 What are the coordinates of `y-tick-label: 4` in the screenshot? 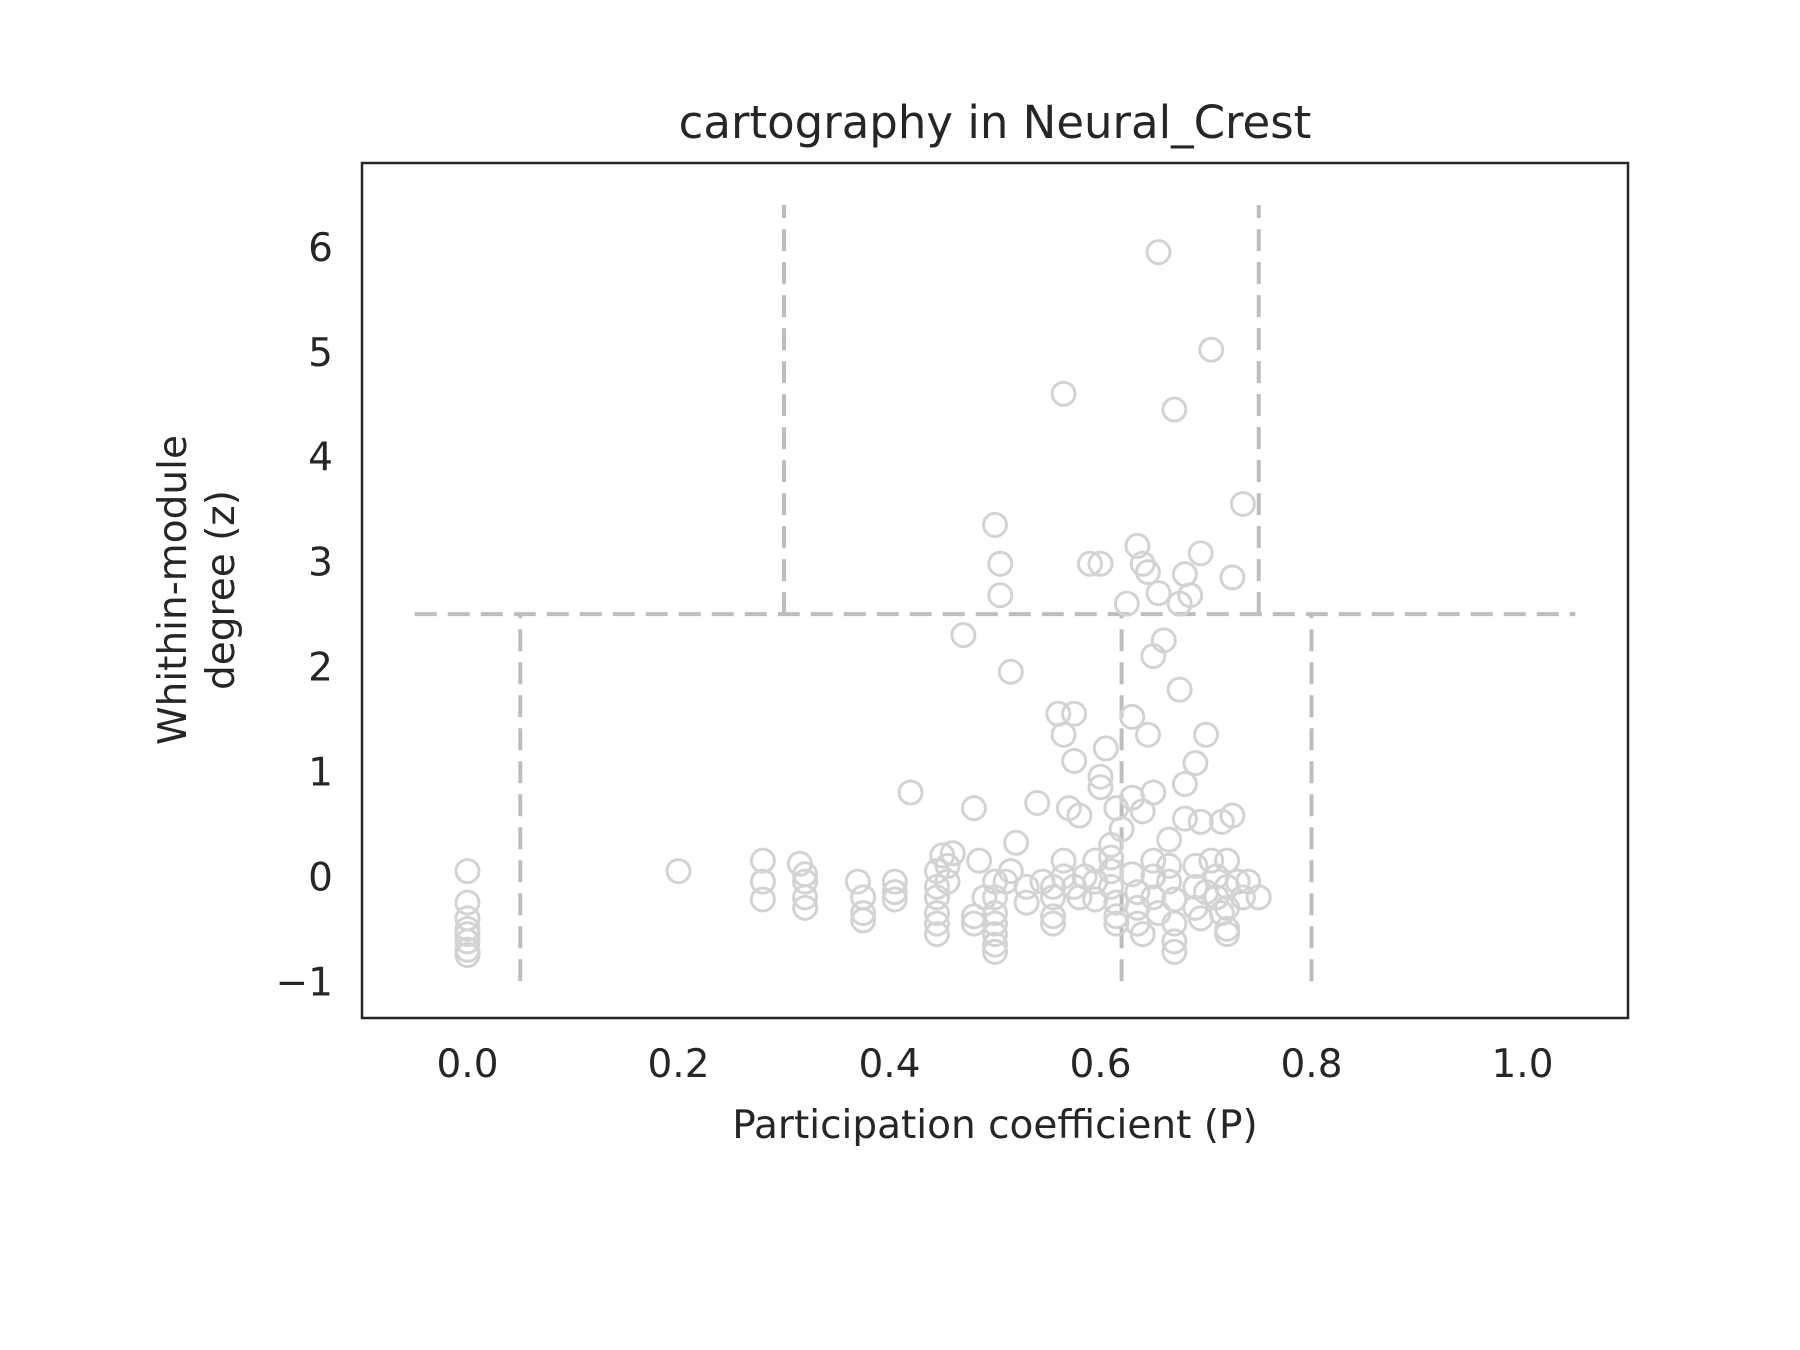 It's located at (320, 458).